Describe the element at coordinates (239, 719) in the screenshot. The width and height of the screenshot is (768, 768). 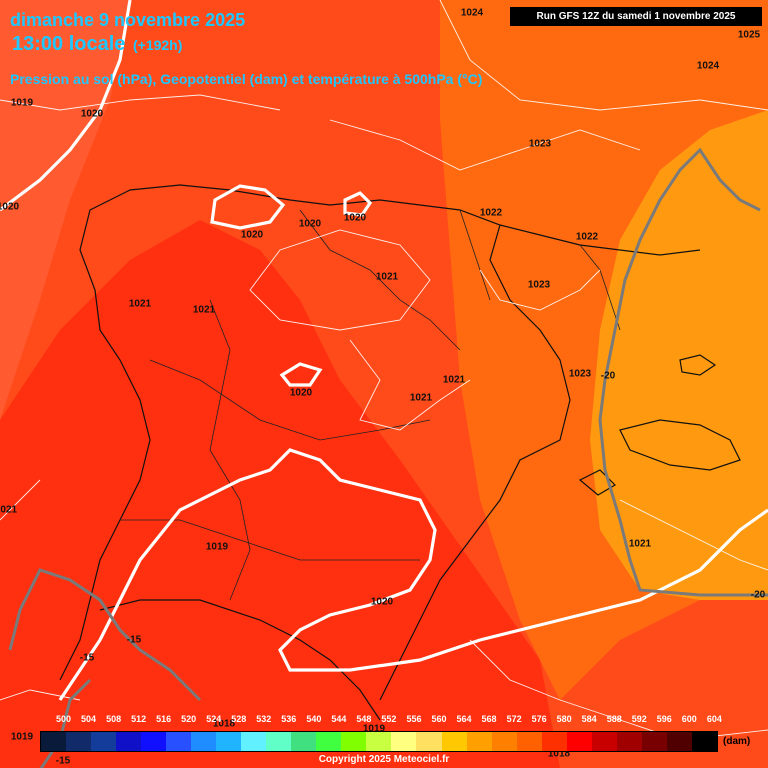
I see `legend-value: 528` at that location.